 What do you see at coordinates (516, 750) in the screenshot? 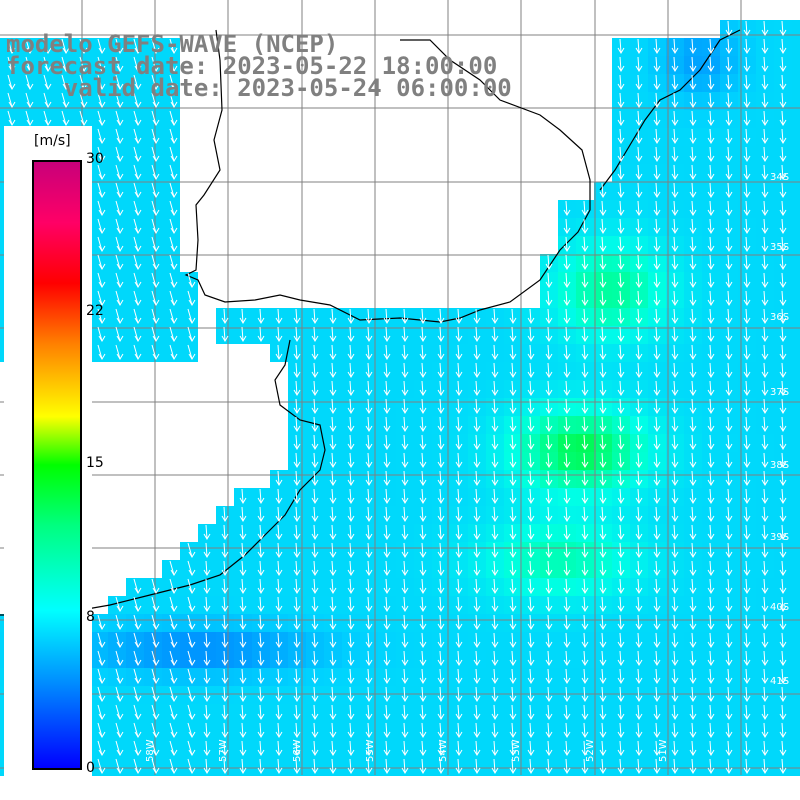
I see `longitude-label: 53W` at bounding box center [516, 750].